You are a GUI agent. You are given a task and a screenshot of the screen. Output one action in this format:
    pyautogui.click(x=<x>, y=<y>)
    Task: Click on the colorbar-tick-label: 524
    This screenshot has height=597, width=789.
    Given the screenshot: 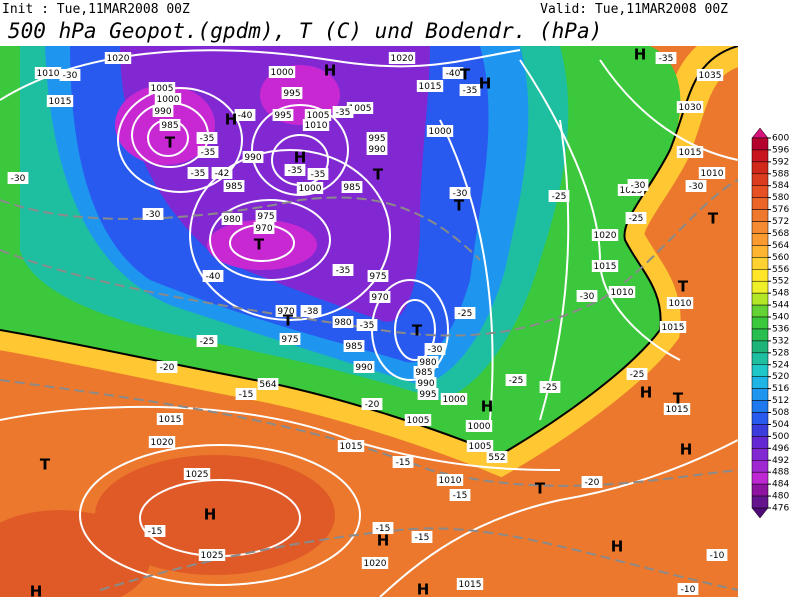 What is the action you would take?
    pyautogui.click(x=780, y=365)
    